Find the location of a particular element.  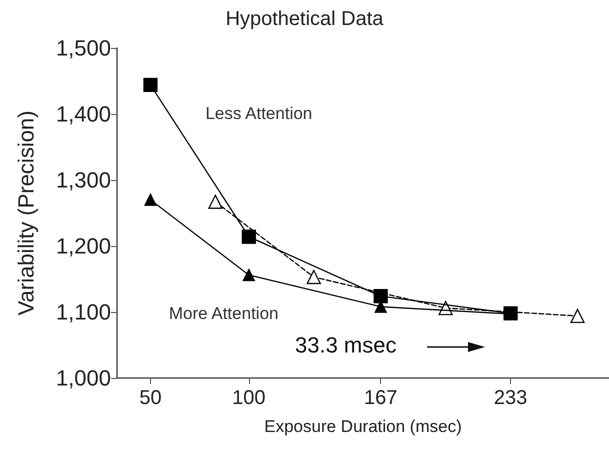

x-tick-label: 233 is located at coordinates (511, 398).